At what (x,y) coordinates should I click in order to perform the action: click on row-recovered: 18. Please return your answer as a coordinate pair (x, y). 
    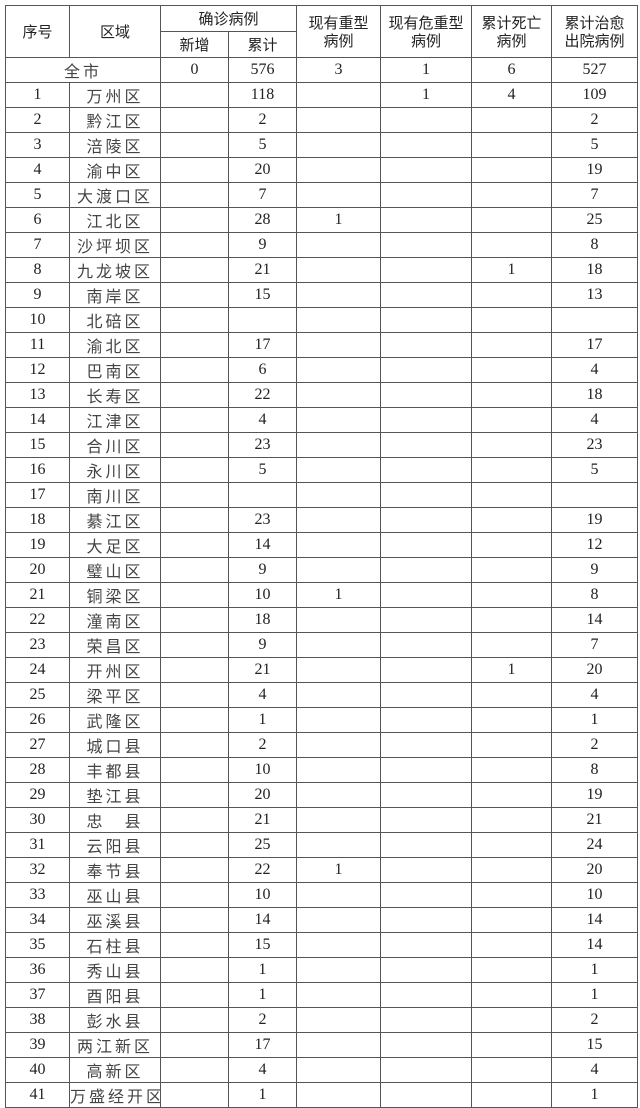
    Looking at the image, I should click on (595, 395).